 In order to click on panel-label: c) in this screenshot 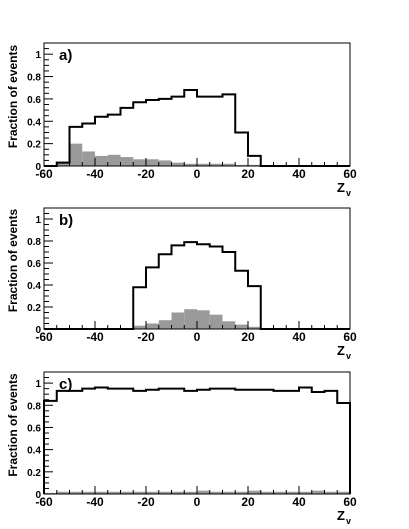, I will do `click(65, 384)`.